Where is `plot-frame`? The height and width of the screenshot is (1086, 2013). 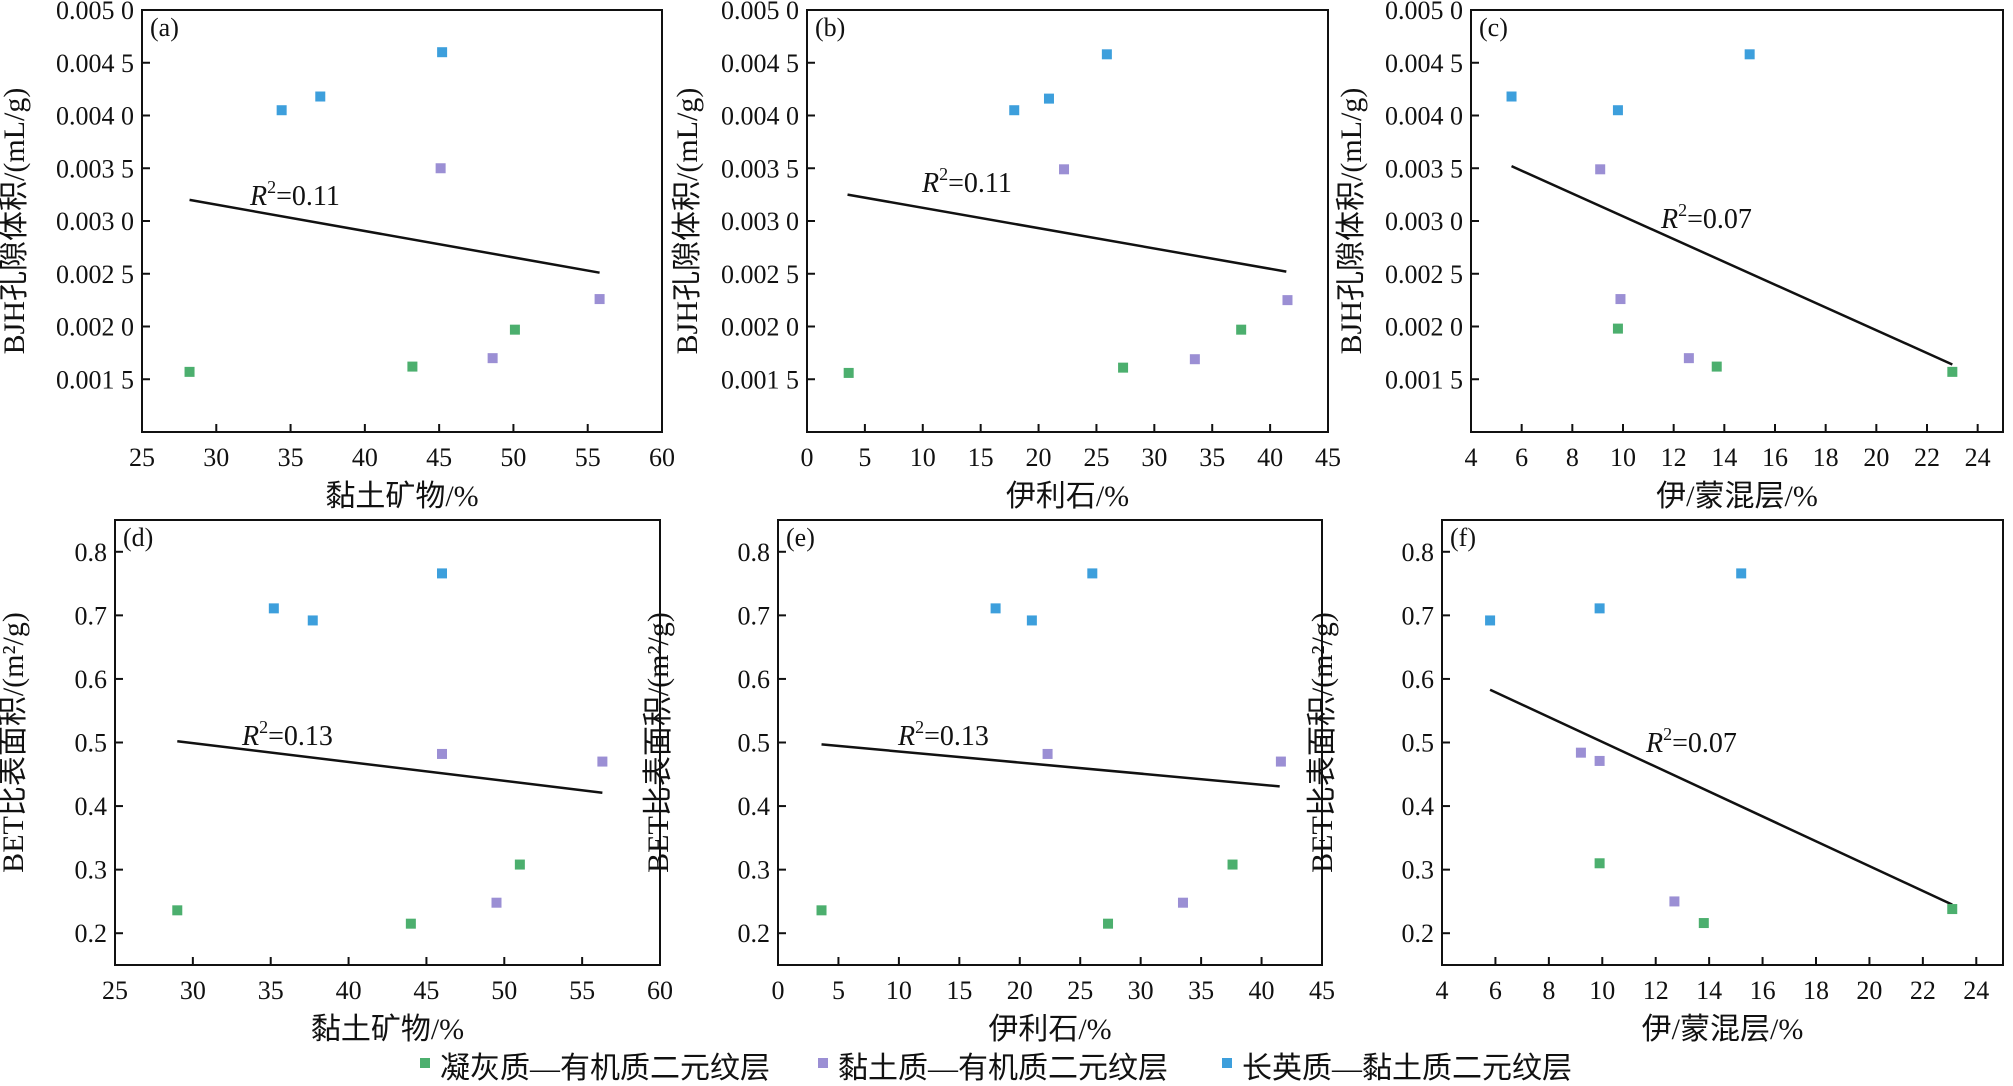
plot-frame is located at coordinates (1067, 221).